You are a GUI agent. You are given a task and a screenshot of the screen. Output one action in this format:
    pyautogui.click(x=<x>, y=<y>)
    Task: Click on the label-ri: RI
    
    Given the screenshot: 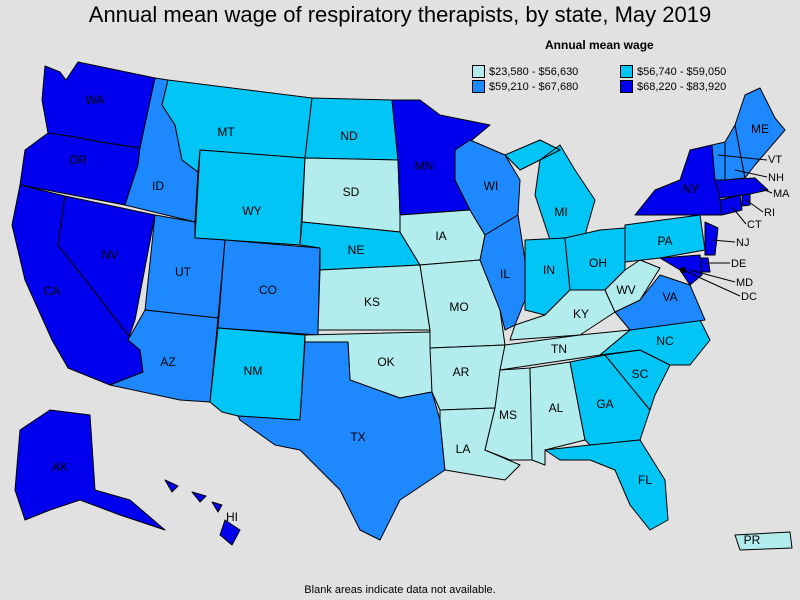 What is the action you would take?
    pyautogui.click(x=769, y=213)
    